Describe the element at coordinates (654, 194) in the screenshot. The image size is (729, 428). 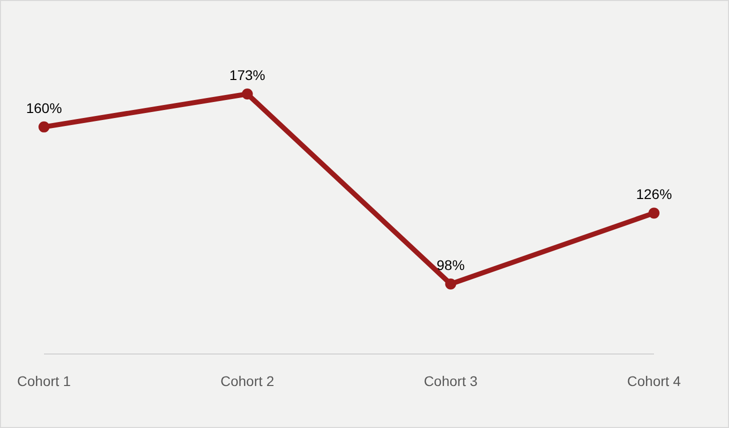
I see `data-label: 126%` at that location.